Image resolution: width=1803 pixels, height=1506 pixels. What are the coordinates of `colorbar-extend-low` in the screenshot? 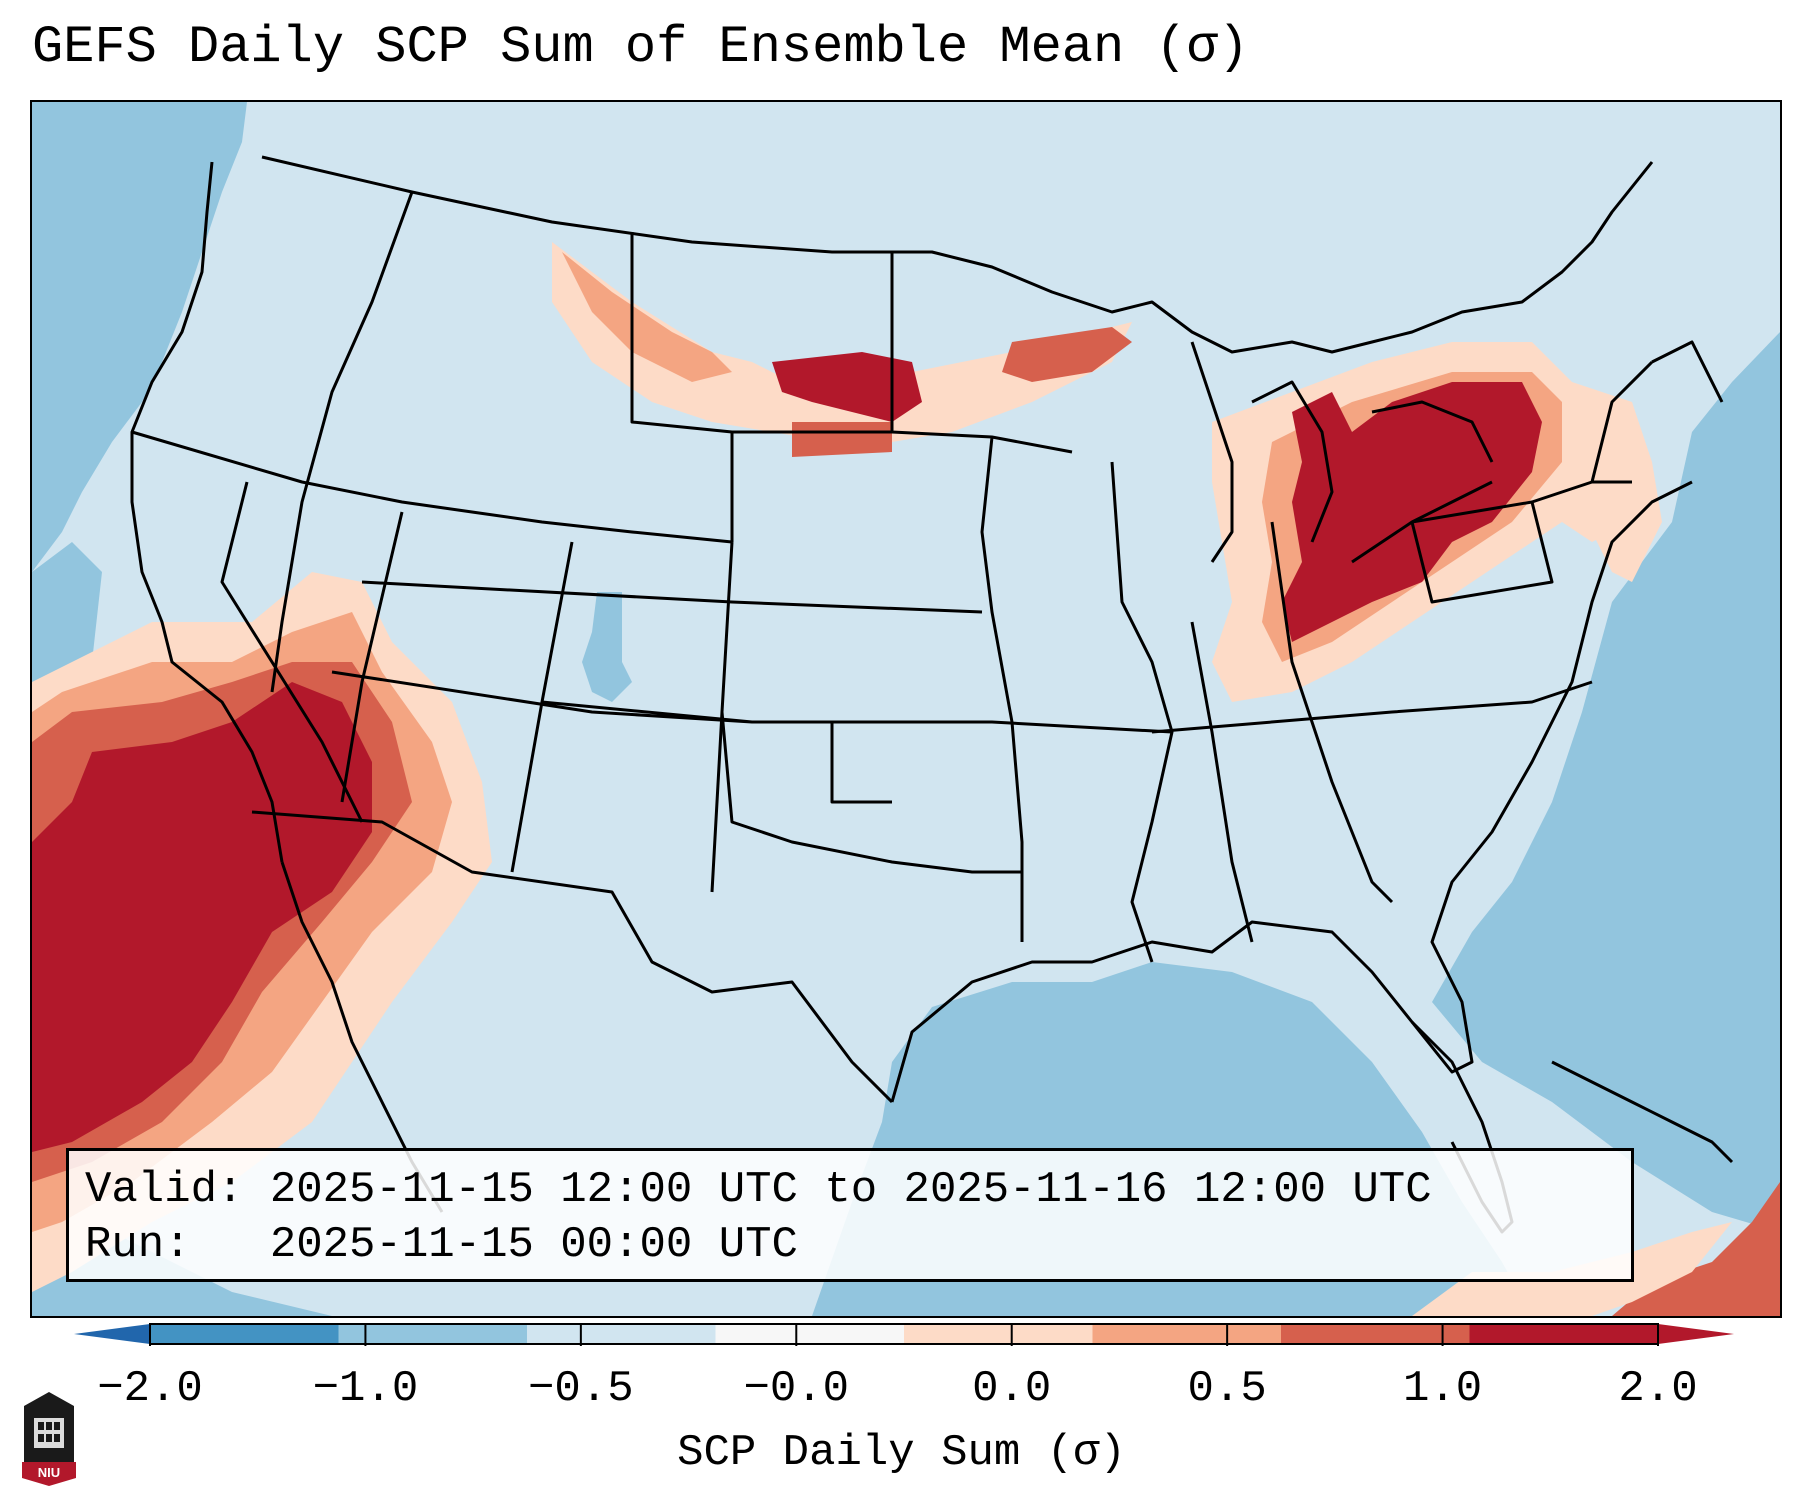 It's located at (112, 1334).